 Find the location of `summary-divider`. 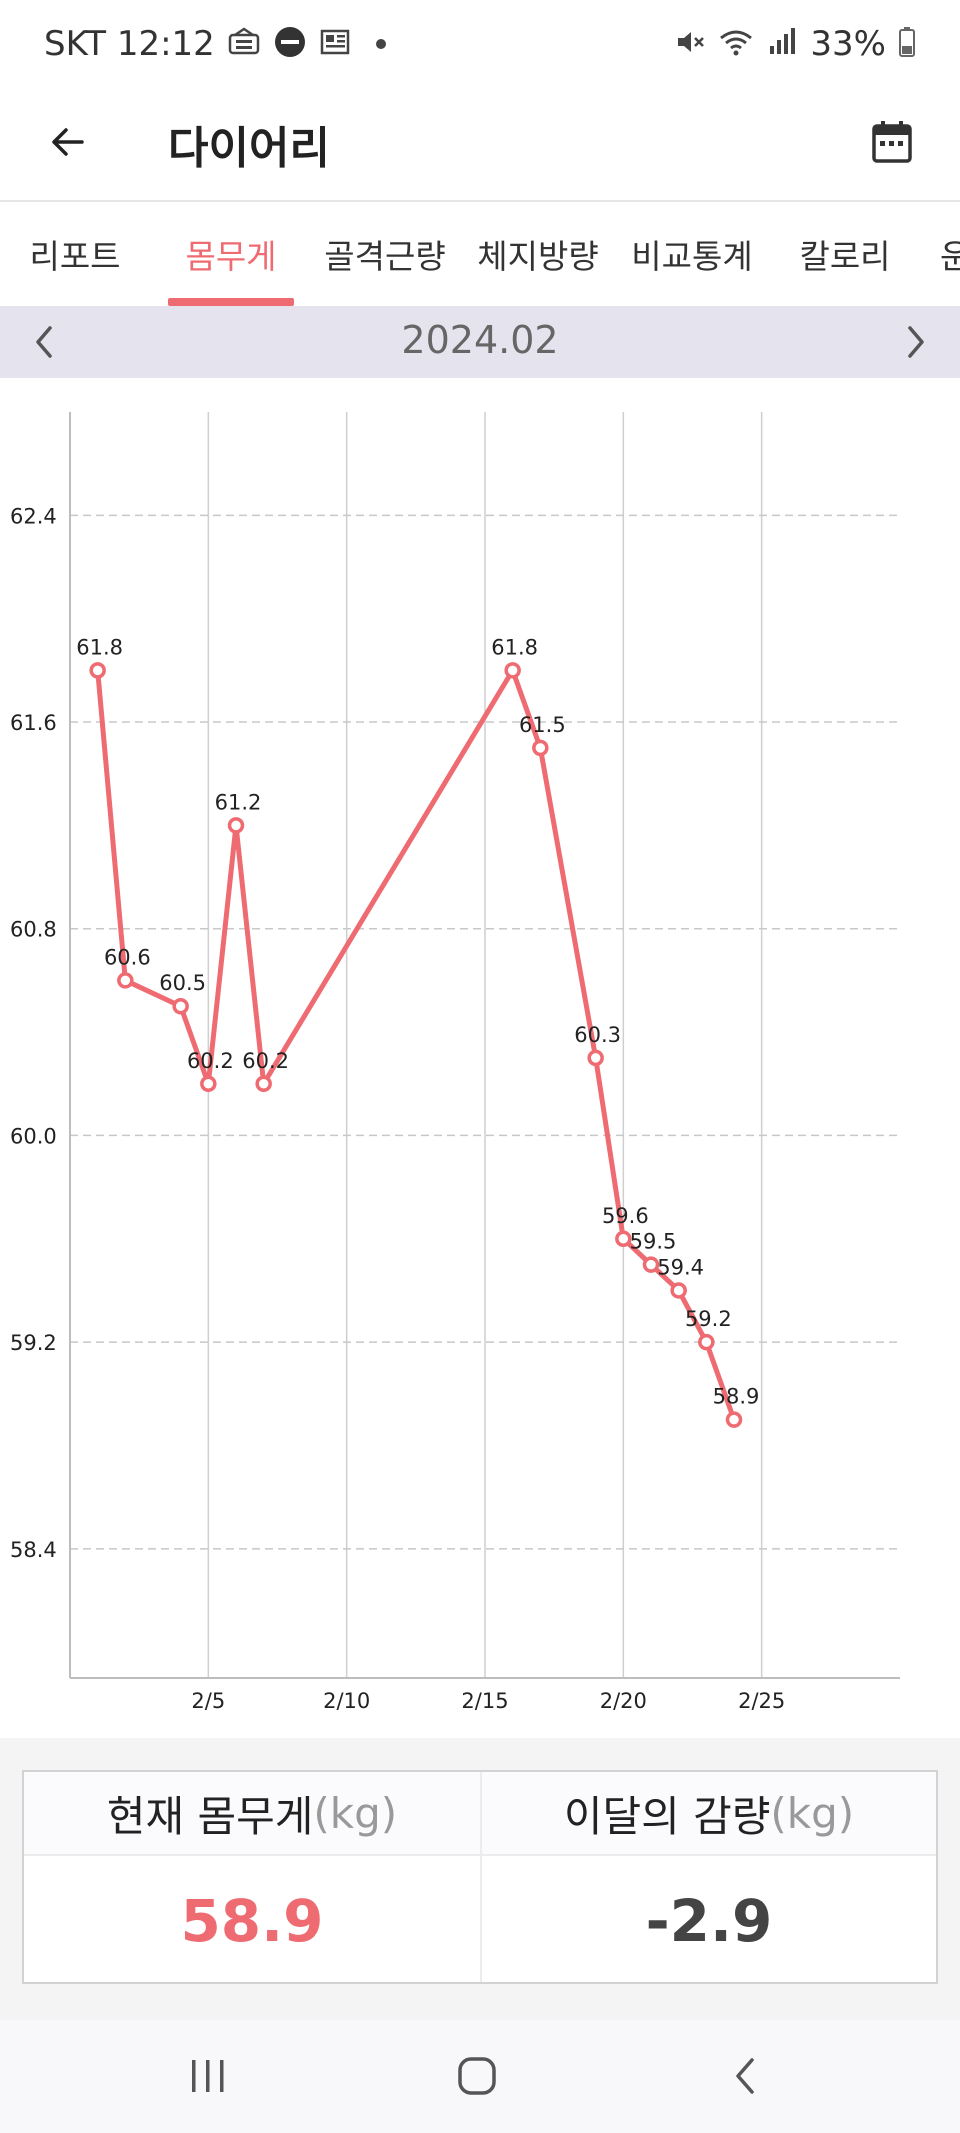

summary-divider is located at coordinates (481, 1877).